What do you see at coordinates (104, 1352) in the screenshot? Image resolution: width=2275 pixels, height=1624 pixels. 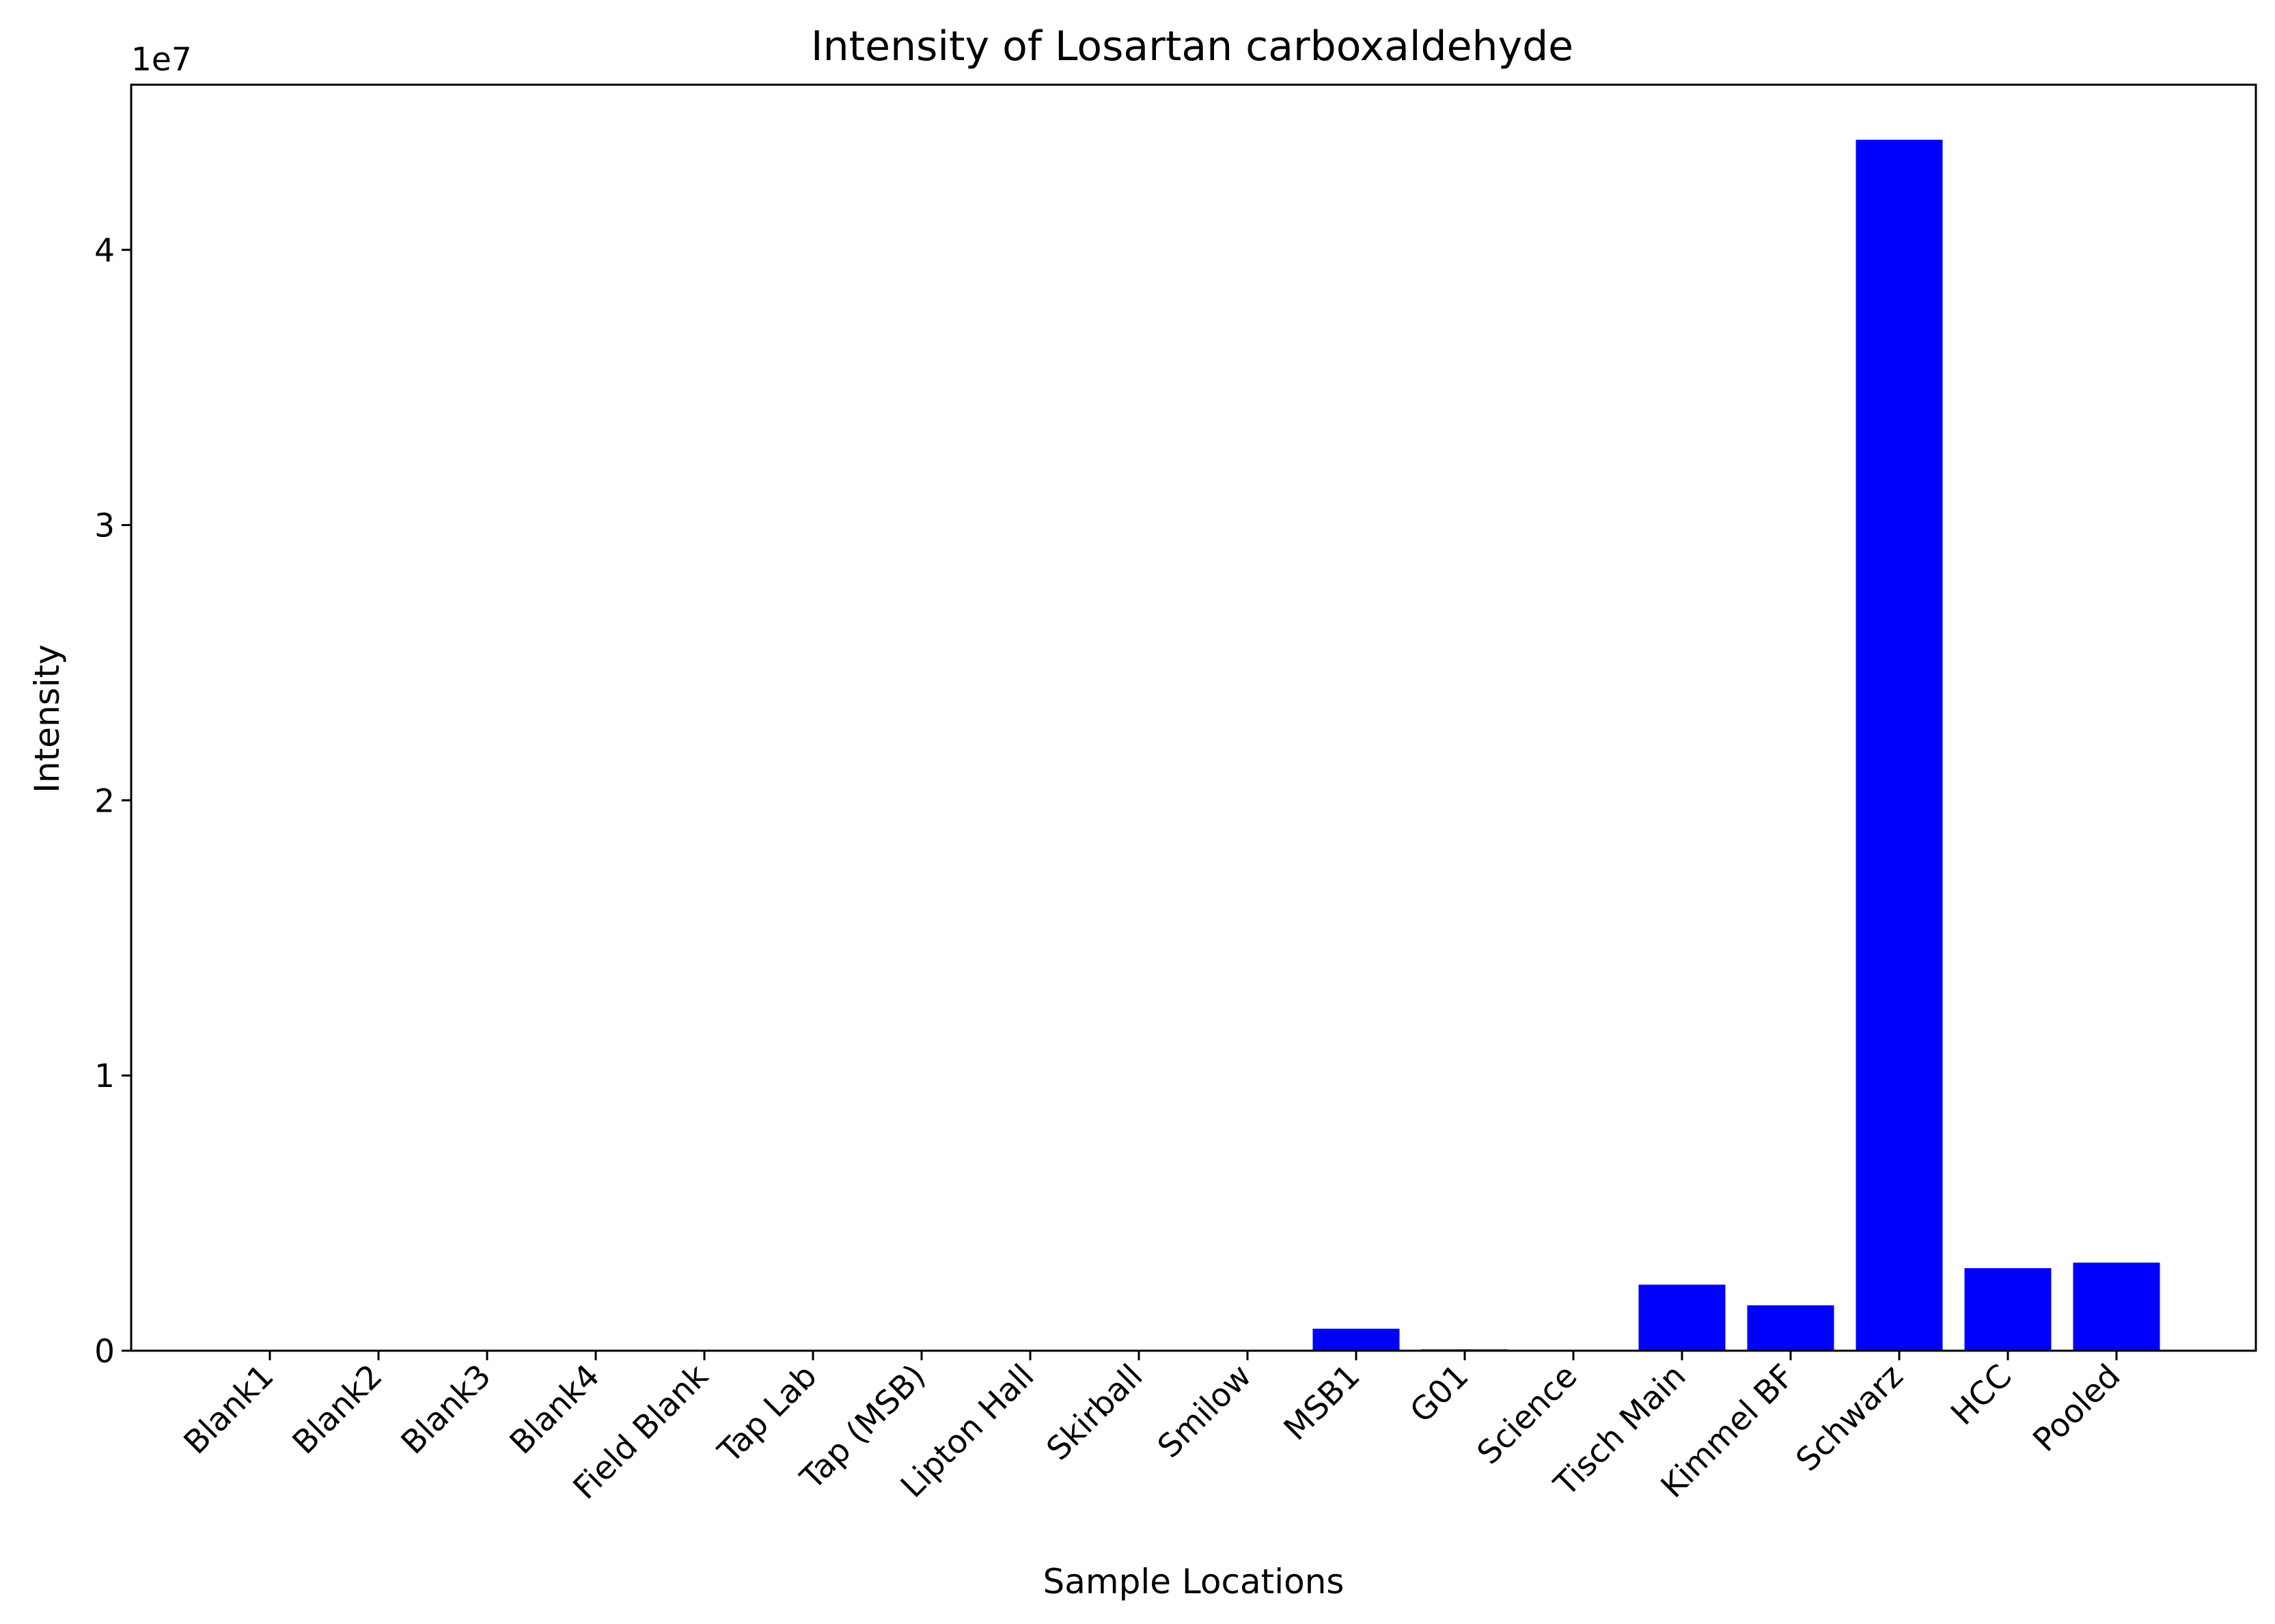 I see `y-tick-label-0: 0` at bounding box center [104, 1352].